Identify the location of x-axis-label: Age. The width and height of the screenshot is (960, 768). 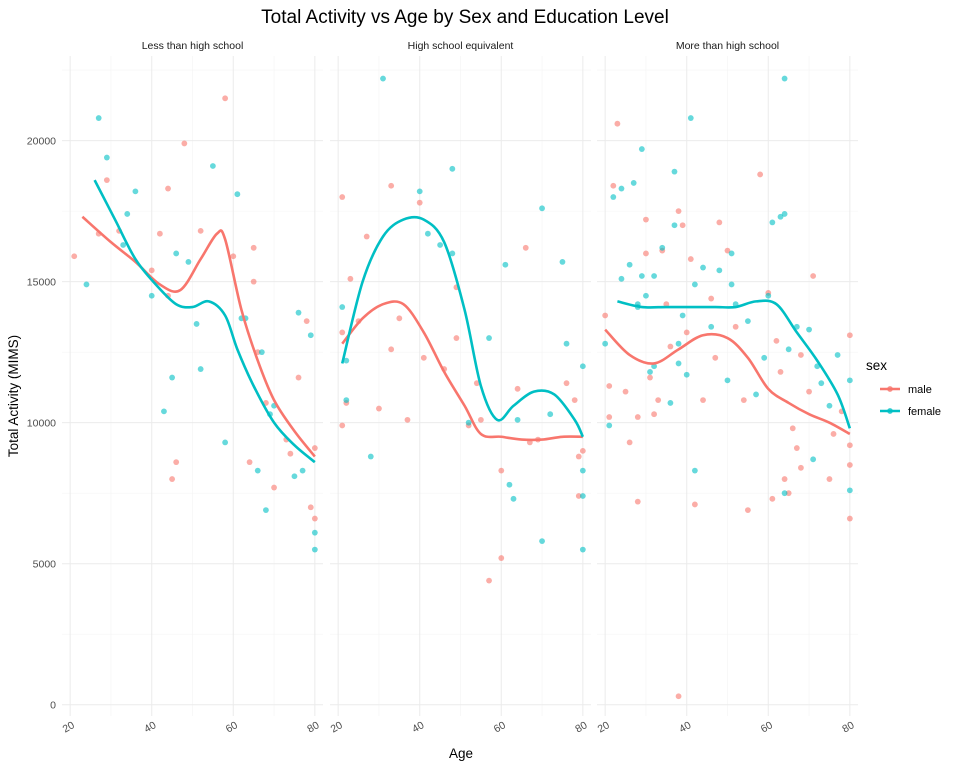
(461, 753).